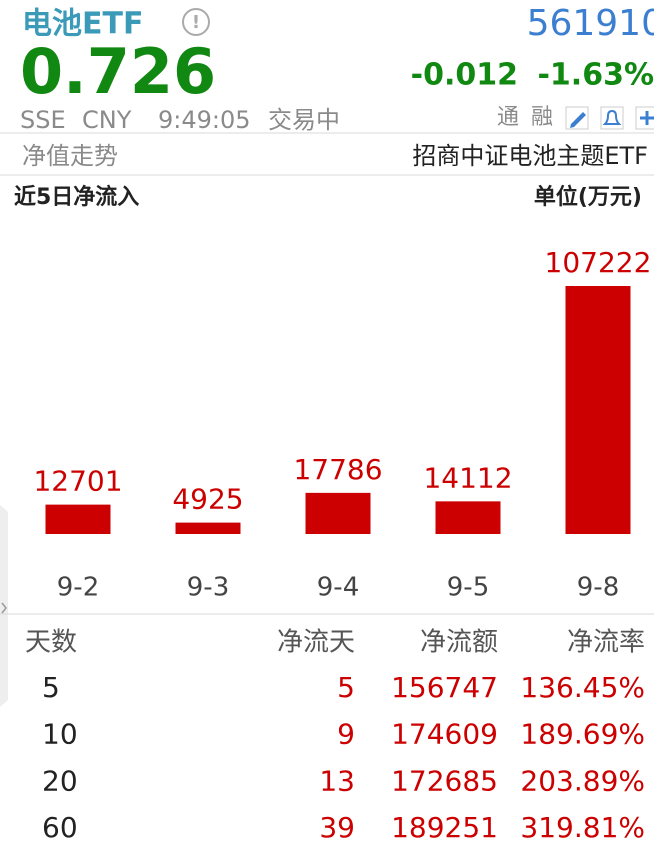  Describe the element at coordinates (644, 118) in the screenshot. I see `add-icon` at that location.